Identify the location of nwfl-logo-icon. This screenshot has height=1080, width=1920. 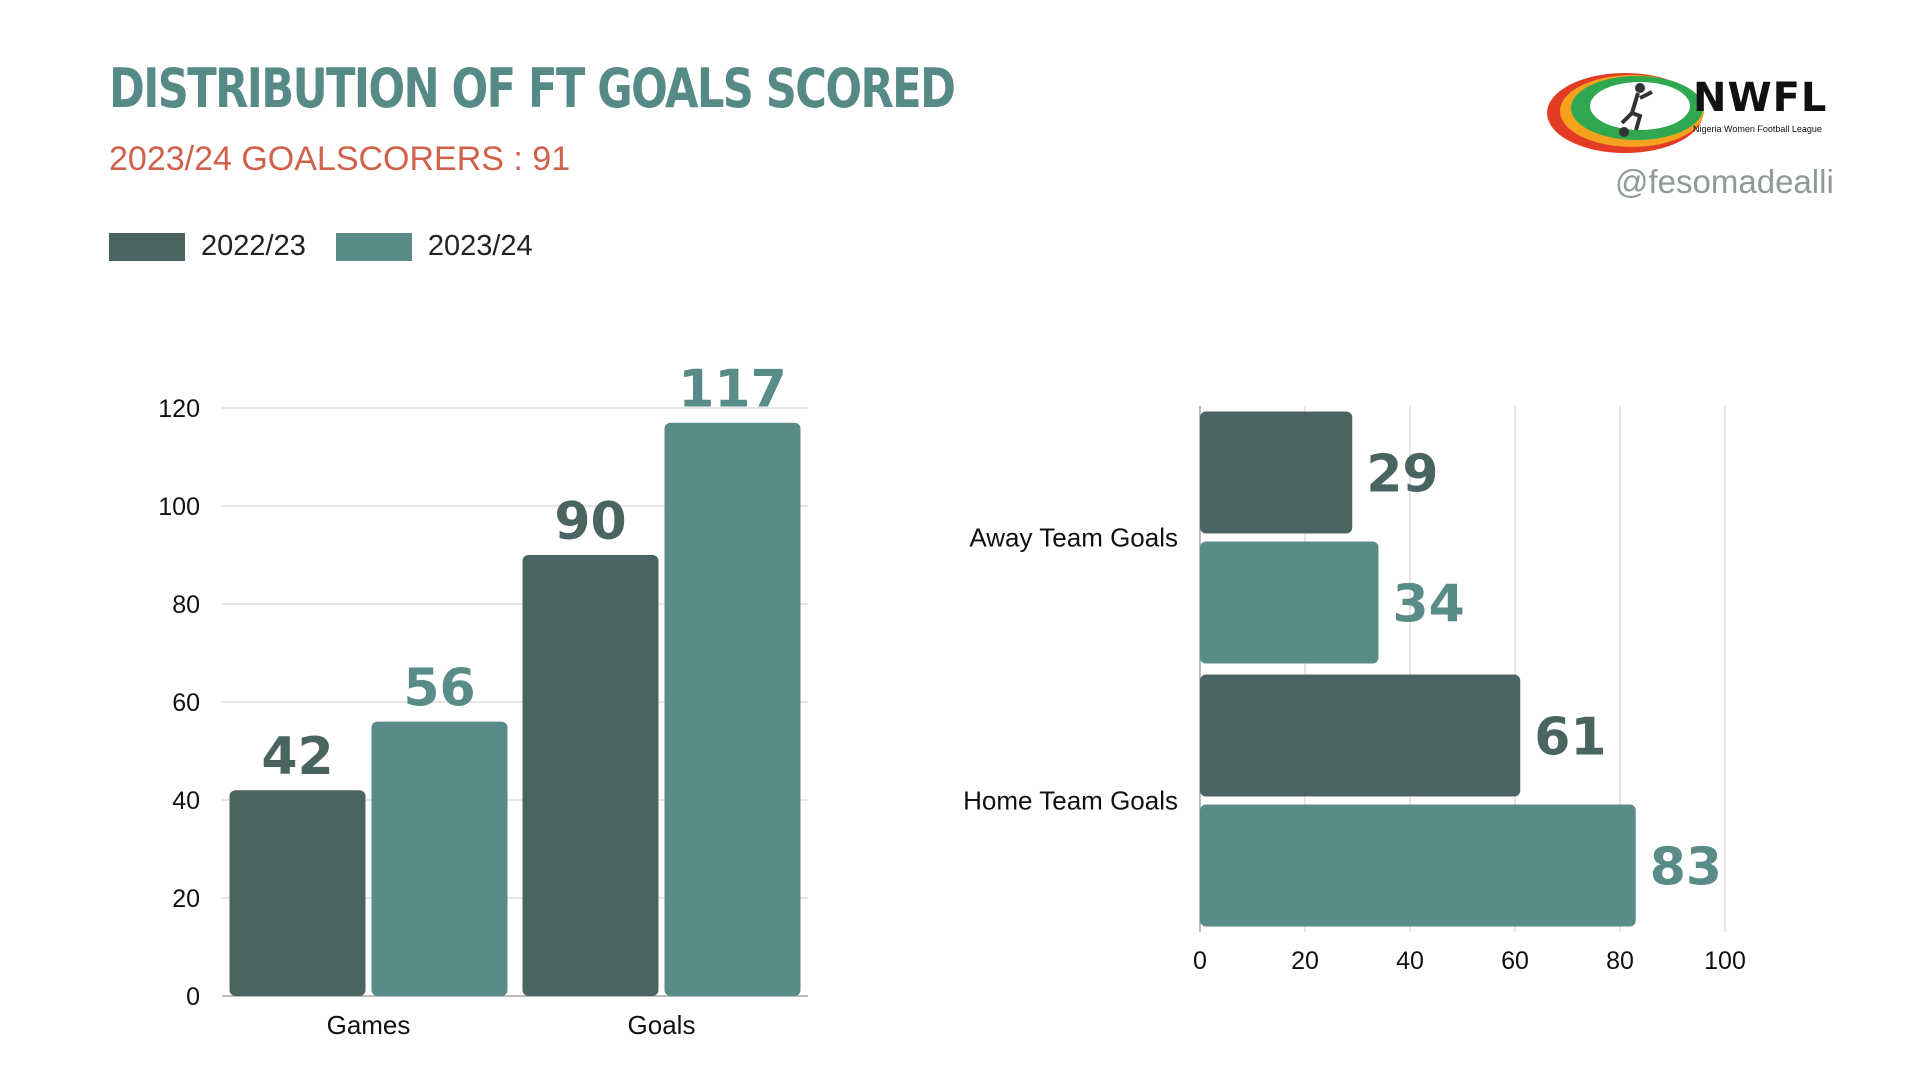
(1625, 113).